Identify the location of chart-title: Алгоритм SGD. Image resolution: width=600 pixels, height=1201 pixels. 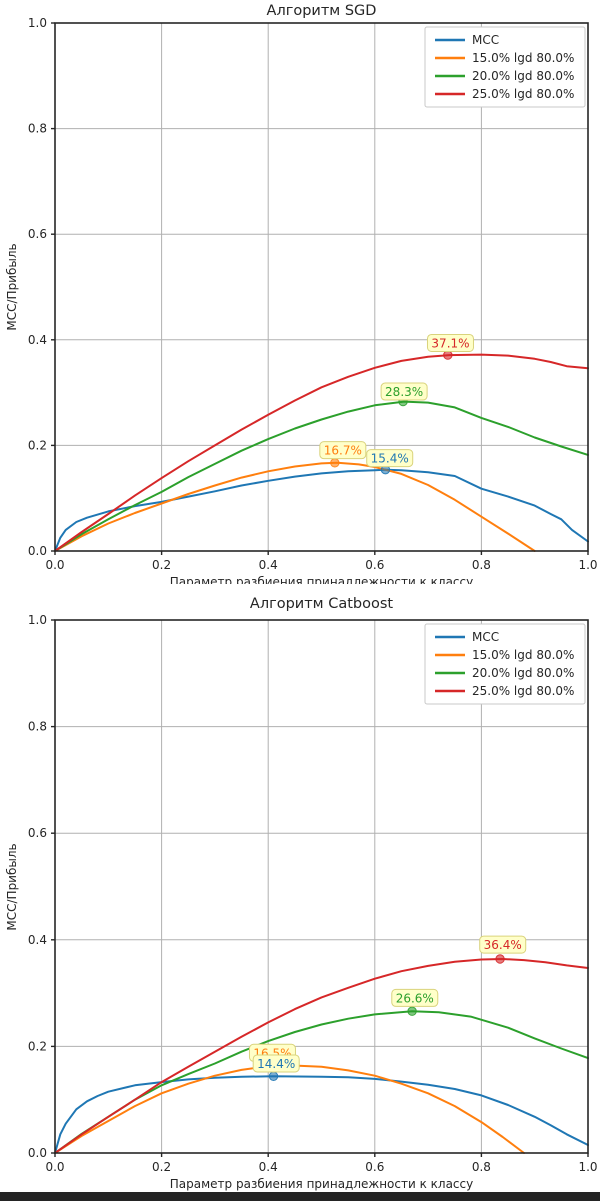
(322, 11).